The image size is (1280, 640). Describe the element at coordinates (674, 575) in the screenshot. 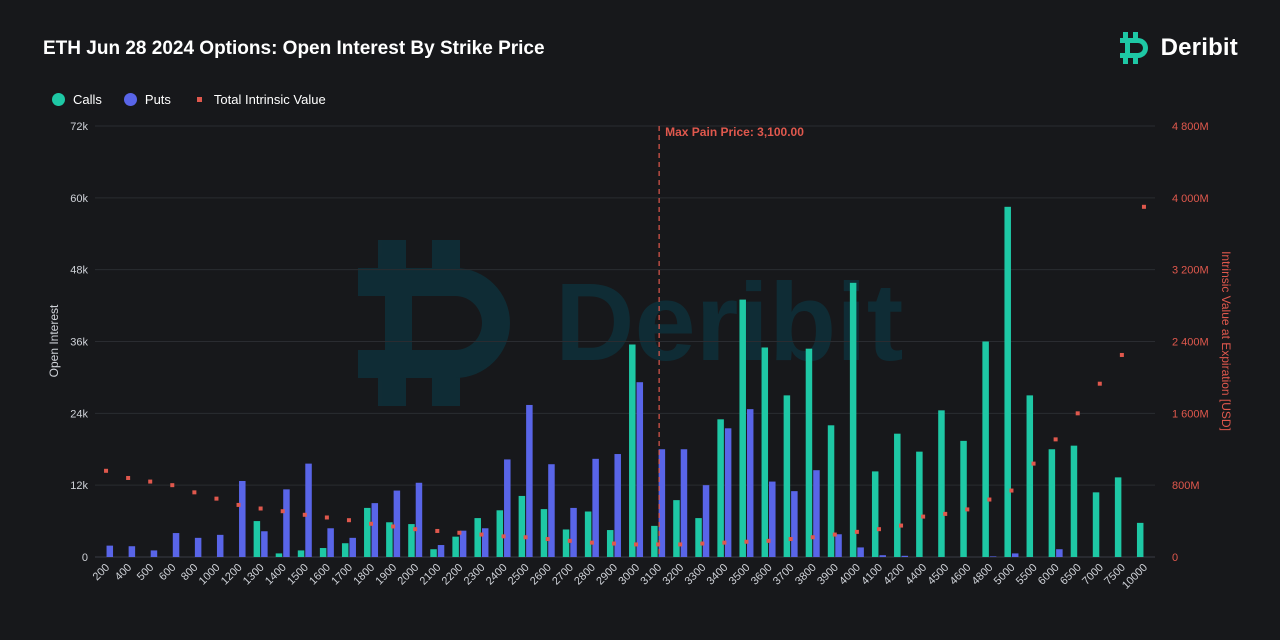

I see `x-tick-label: 3200` at that location.